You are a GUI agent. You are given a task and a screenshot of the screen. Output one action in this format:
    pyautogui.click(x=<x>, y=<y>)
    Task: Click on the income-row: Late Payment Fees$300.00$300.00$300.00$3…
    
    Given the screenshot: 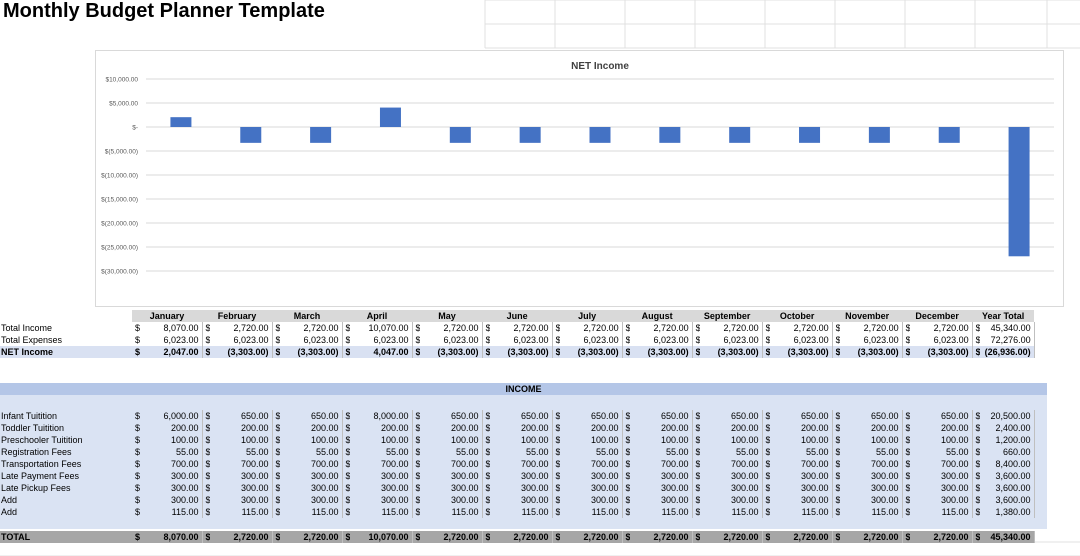 What is the action you would take?
    pyautogui.click(x=517, y=476)
    